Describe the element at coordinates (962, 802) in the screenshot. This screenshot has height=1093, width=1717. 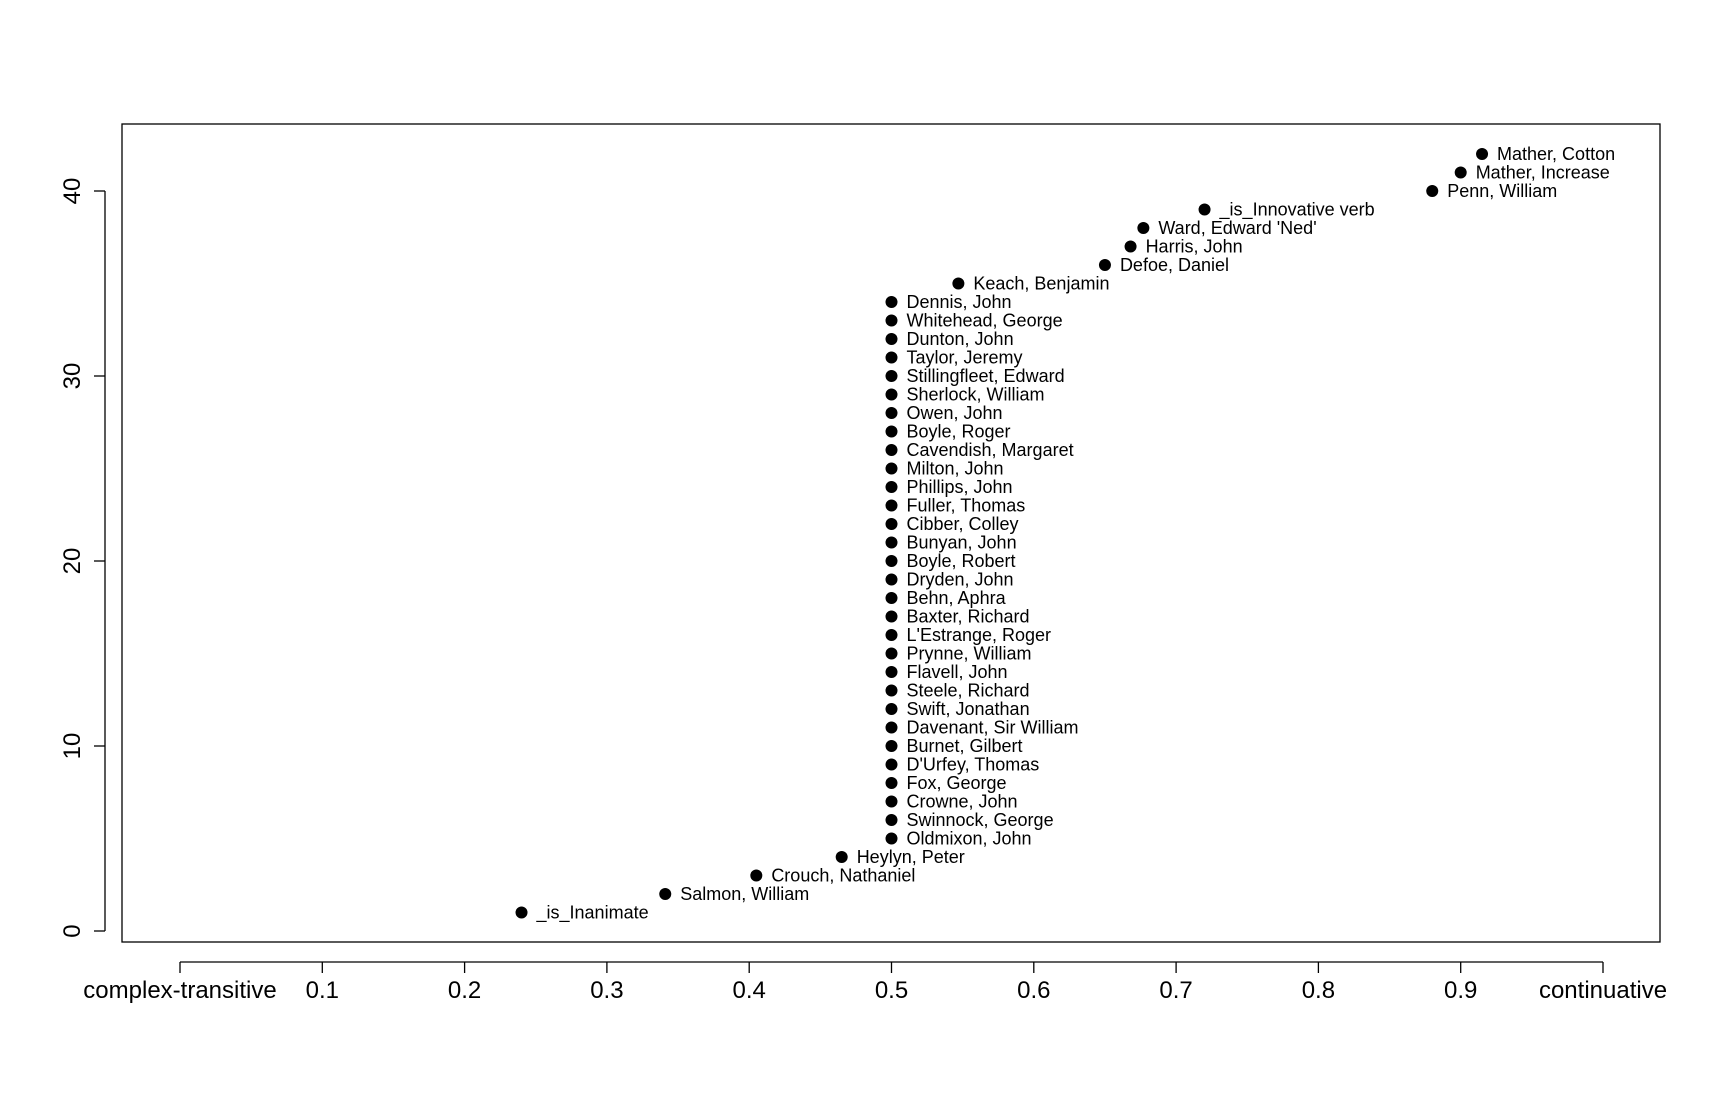
I see `data-point-label: Crowne, John` at that location.